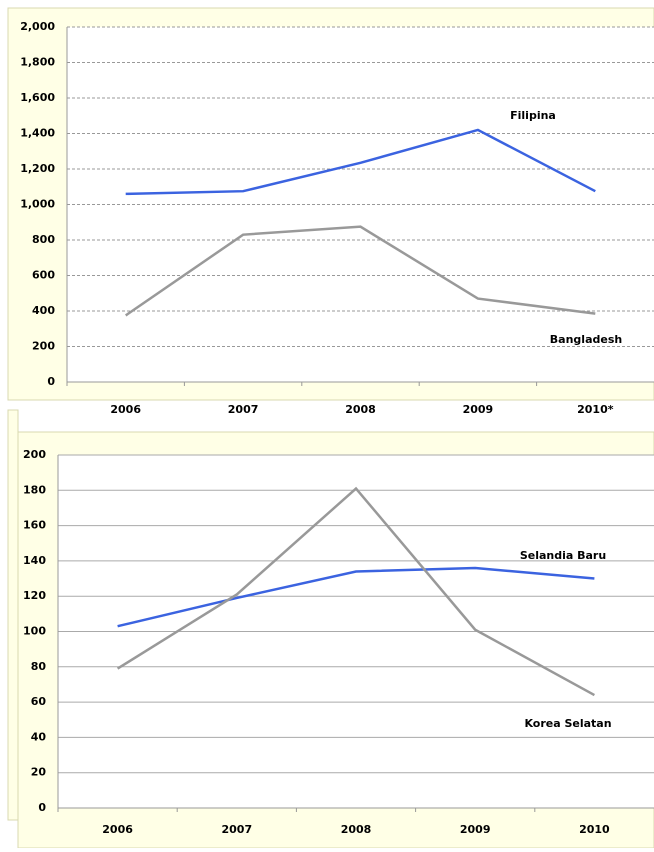 The width and height of the screenshot is (654, 852). Describe the element at coordinates (13, 615) in the screenshot. I see `panel-edge` at that location.